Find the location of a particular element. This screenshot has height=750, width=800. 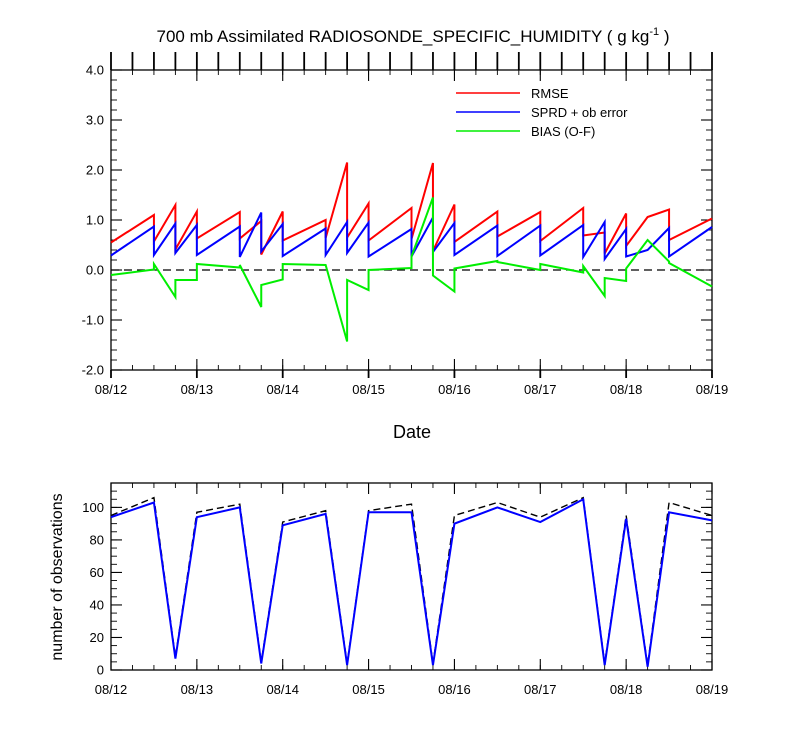

top-x-axis-title: Date is located at coordinates (412, 432).